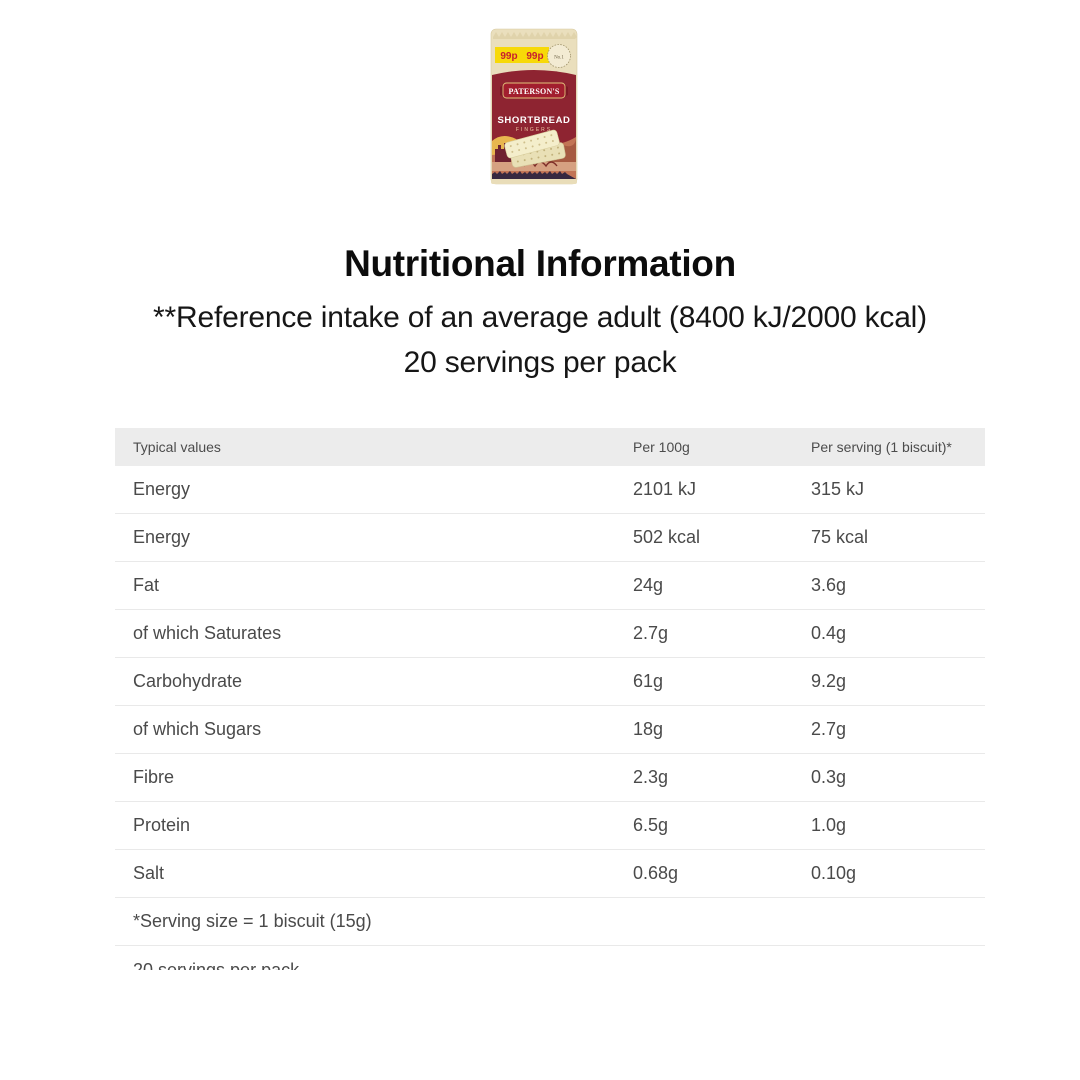 The height and width of the screenshot is (1080, 1080). Describe the element at coordinates (177, 447) in the screenshot. I see `column-header-typical-values: Typical values` at that location.